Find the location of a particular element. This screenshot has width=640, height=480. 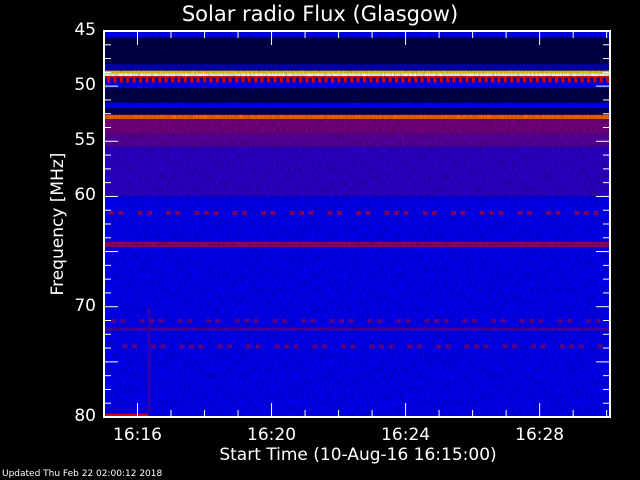

y-tick-label: 70 is located at coordinates (85, 305).